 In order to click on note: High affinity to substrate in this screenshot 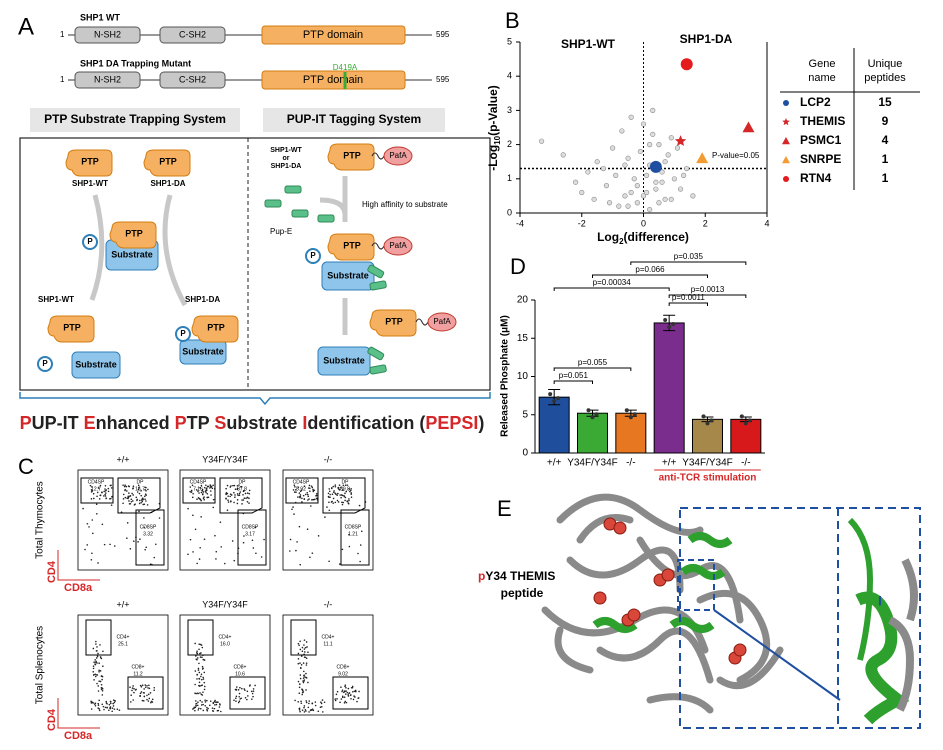, I will do `click(405, 204)`.